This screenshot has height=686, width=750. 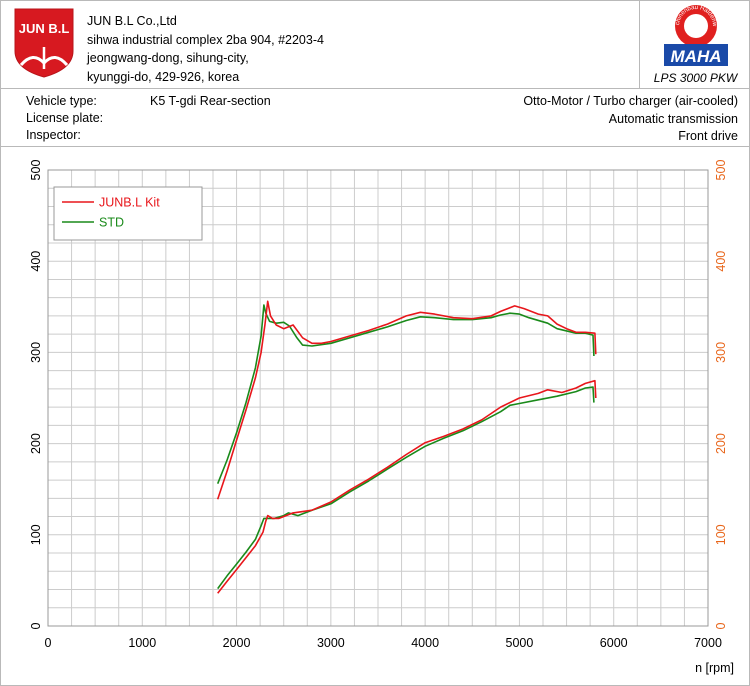 I want to click on maha-text: MAHA, so click(x=696, y=56).